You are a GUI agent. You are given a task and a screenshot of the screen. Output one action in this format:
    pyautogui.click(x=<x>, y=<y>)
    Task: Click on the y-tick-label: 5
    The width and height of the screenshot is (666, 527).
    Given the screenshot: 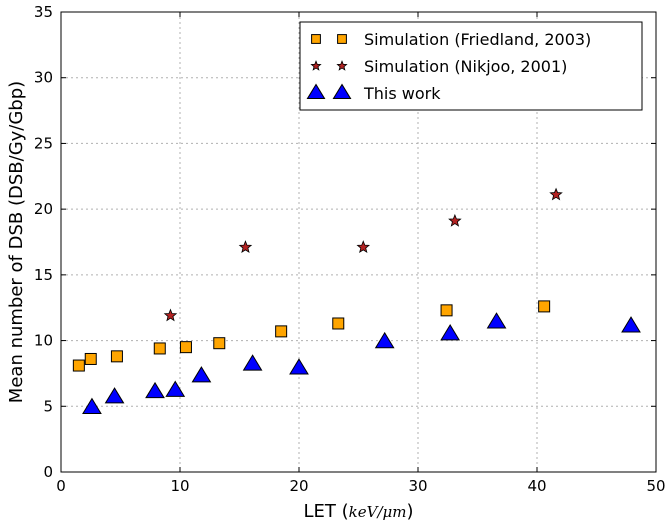 What is the action you would take?
    pyautogui.click(x=48, y=406)
    